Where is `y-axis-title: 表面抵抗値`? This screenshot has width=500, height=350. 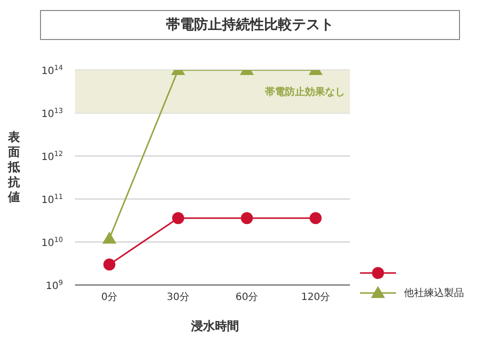 y-axis-title: 表面抵抗値 is located at coordinates (13, 167).